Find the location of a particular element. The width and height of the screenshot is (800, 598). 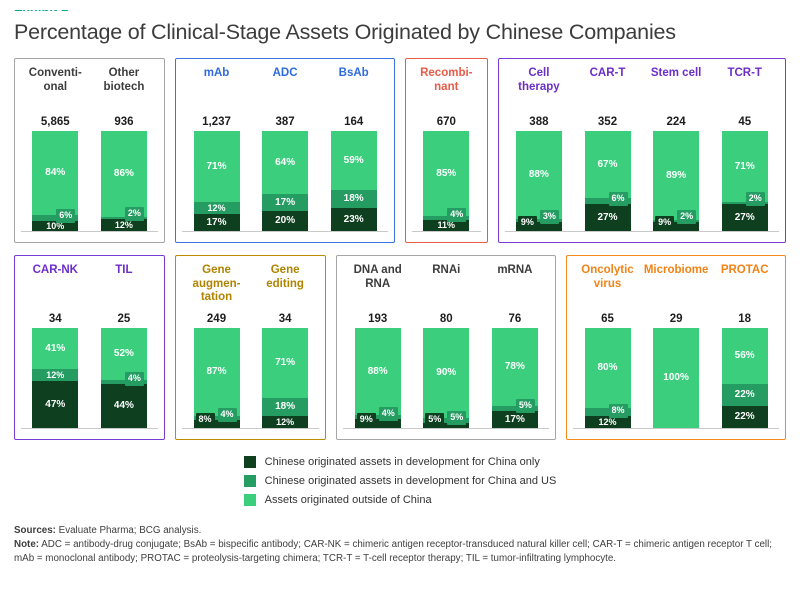

bar: 64% 17% 20% is located at coordinates (285, 181).